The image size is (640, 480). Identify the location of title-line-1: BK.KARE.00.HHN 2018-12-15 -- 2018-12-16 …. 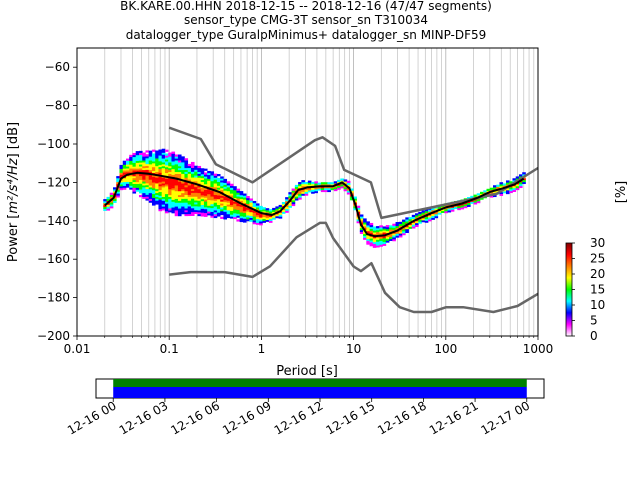
(306, 6).